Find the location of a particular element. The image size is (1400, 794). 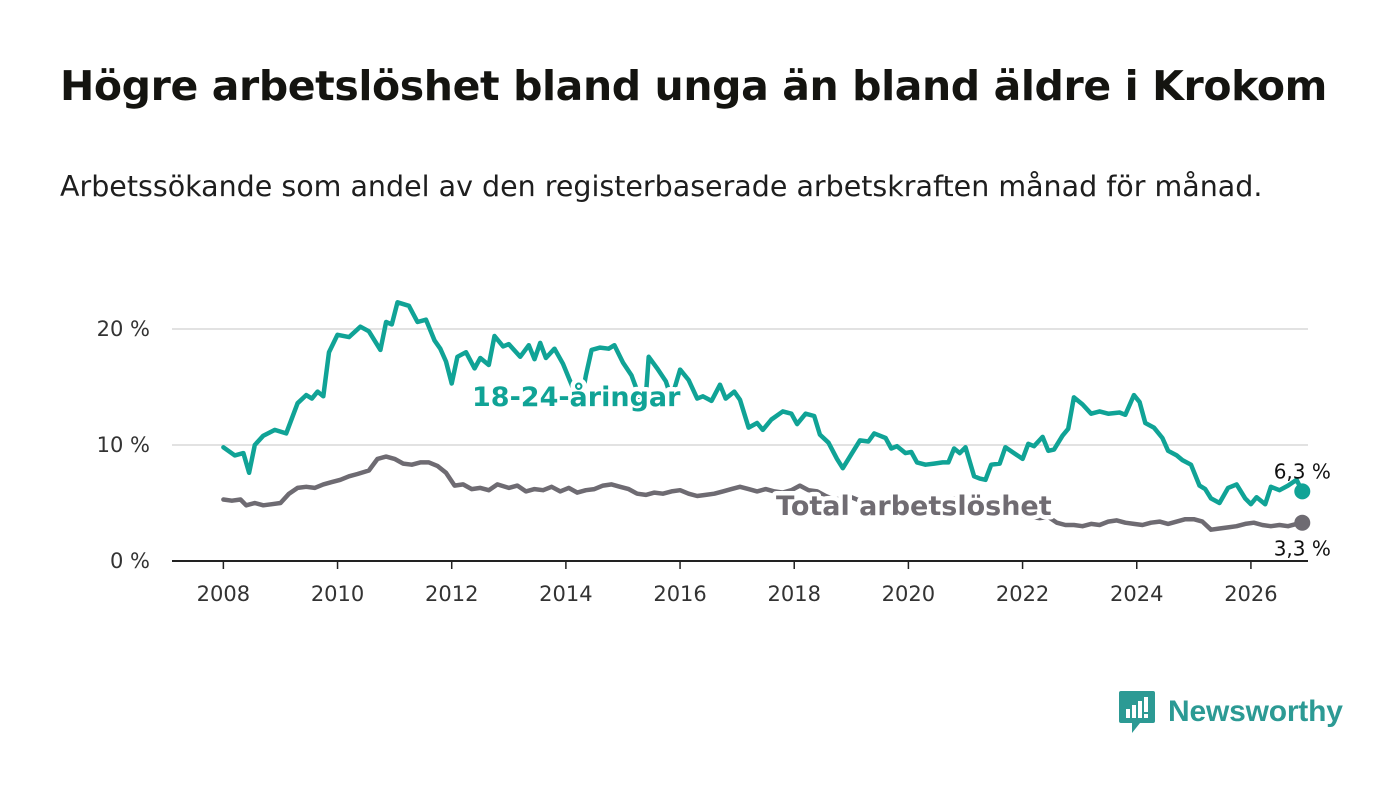

series-label-youth-halo: 18-24-åringar is located at coordinates (576, 397).